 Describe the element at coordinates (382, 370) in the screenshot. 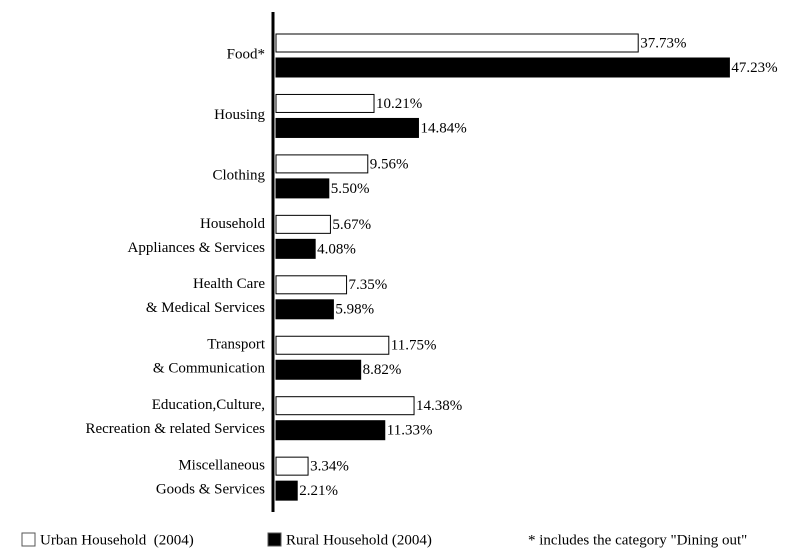

I see `value-label: 8.82%` at that location.